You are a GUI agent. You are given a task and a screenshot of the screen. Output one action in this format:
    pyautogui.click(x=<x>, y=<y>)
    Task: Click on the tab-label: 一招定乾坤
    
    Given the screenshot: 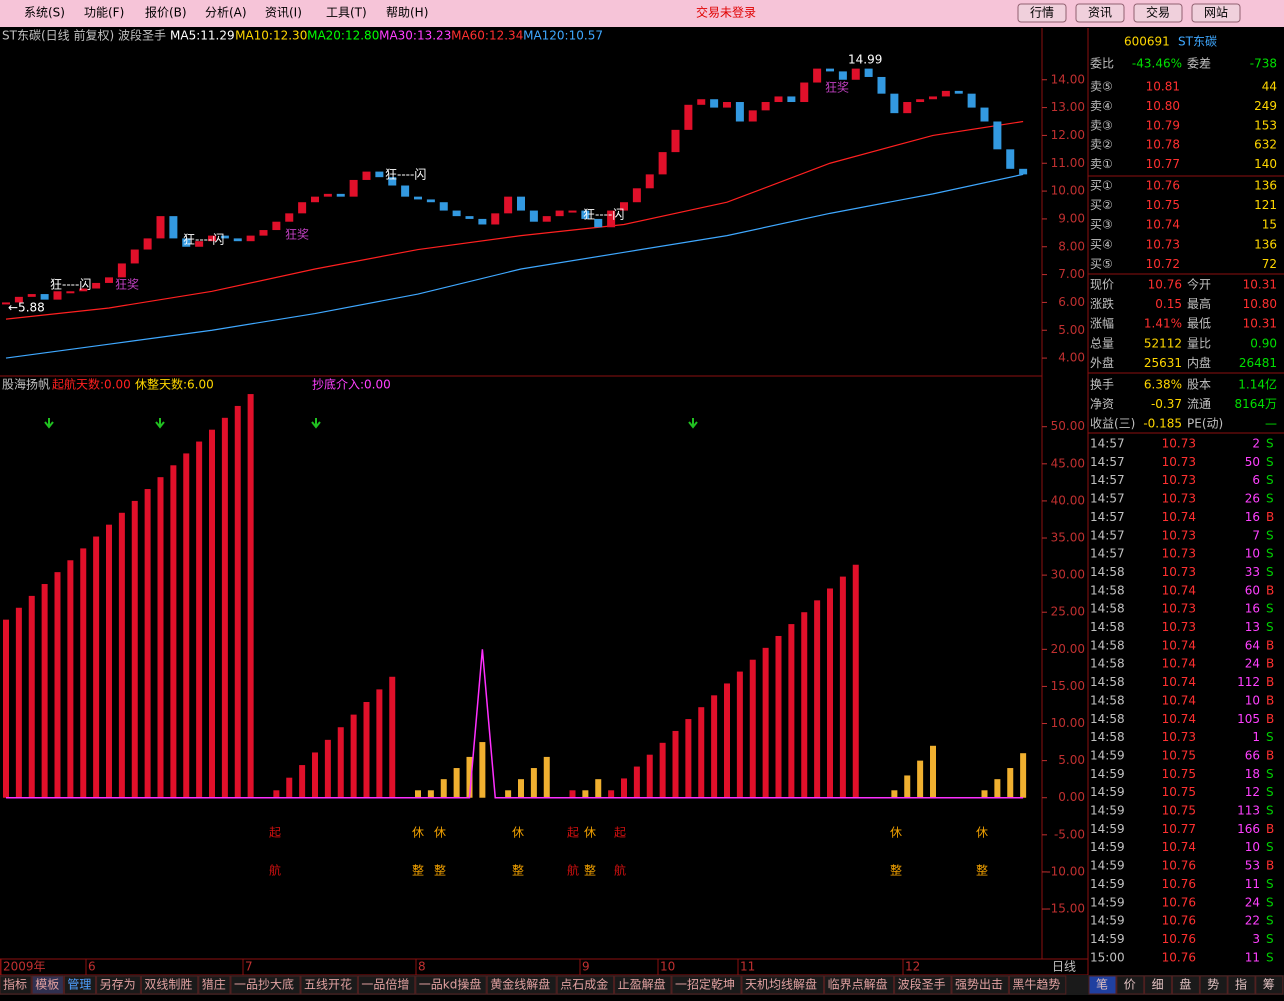 What is the action you would take?
    pyautogui.click(x=705, y=984)
    